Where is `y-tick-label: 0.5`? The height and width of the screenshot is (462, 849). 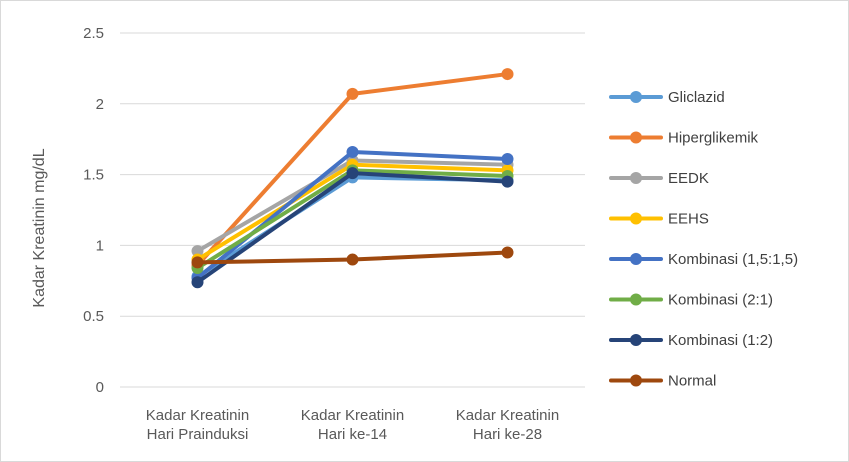 y-tick-label: 0.5 is located at coordinates (93, 316).